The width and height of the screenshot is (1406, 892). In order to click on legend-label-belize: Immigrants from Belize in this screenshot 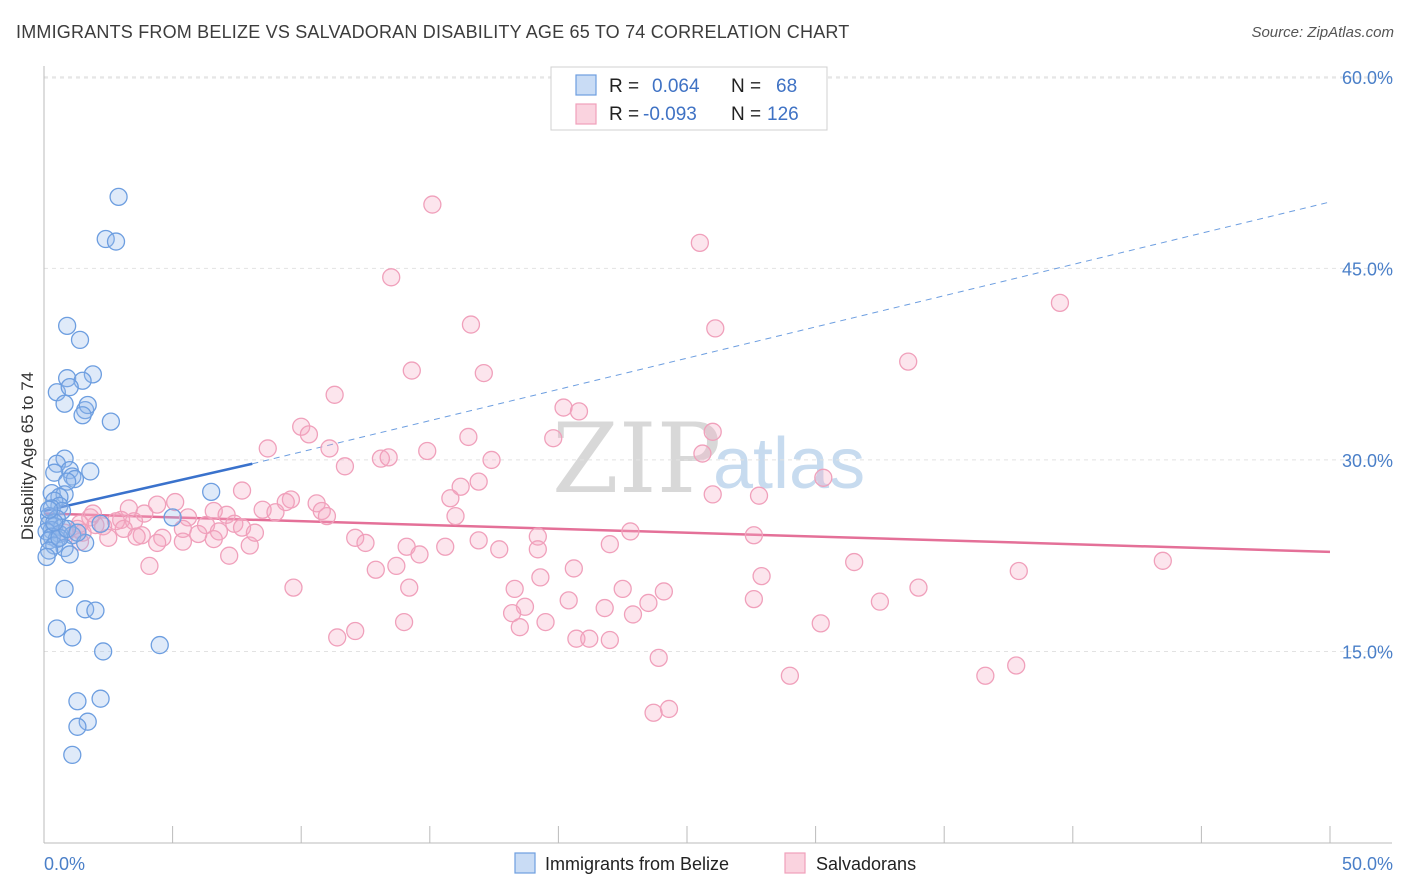, I will do `click(637, 864)`.